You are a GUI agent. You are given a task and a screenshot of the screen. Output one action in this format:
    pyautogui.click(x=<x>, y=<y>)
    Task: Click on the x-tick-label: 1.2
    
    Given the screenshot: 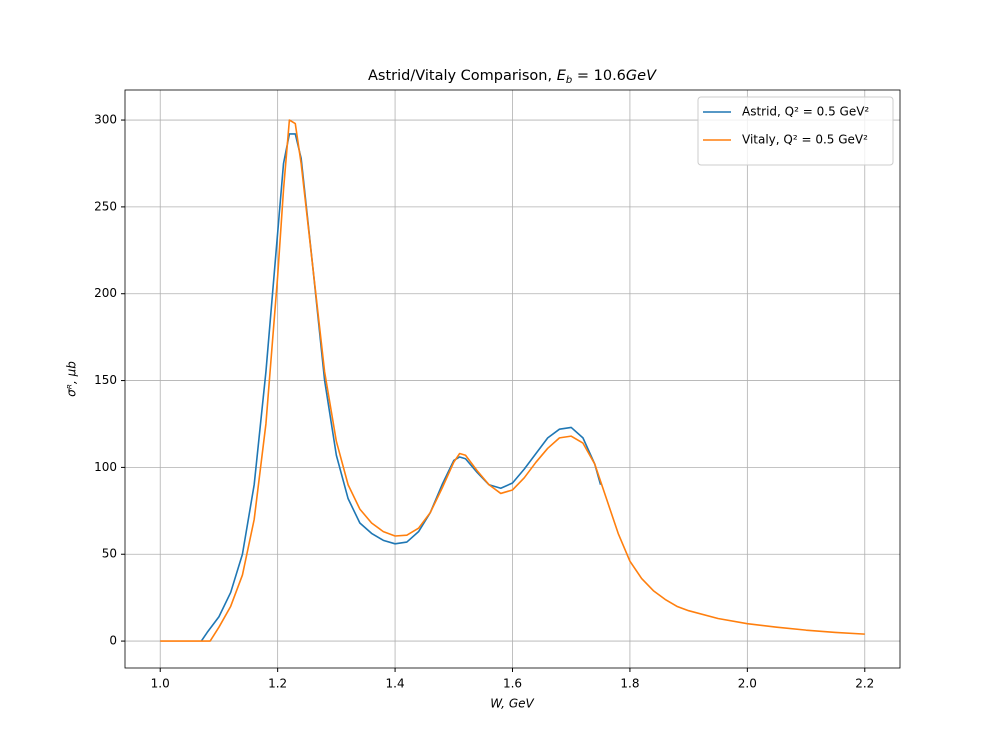 What is the action you would take?
    pyautogui.click(x=277, y=684)
    